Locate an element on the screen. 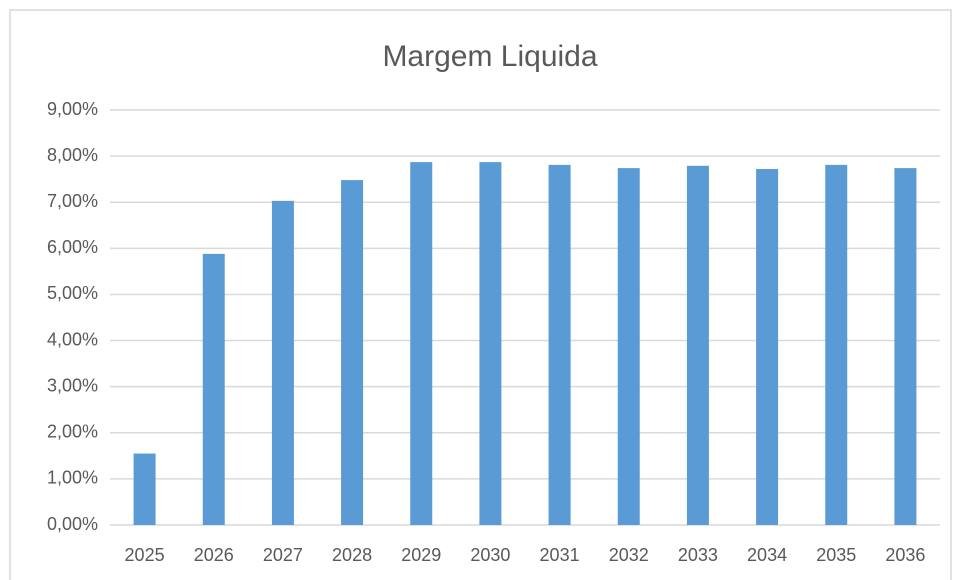  y-tick-label: 4,00% is located at coordinates (72, 339).